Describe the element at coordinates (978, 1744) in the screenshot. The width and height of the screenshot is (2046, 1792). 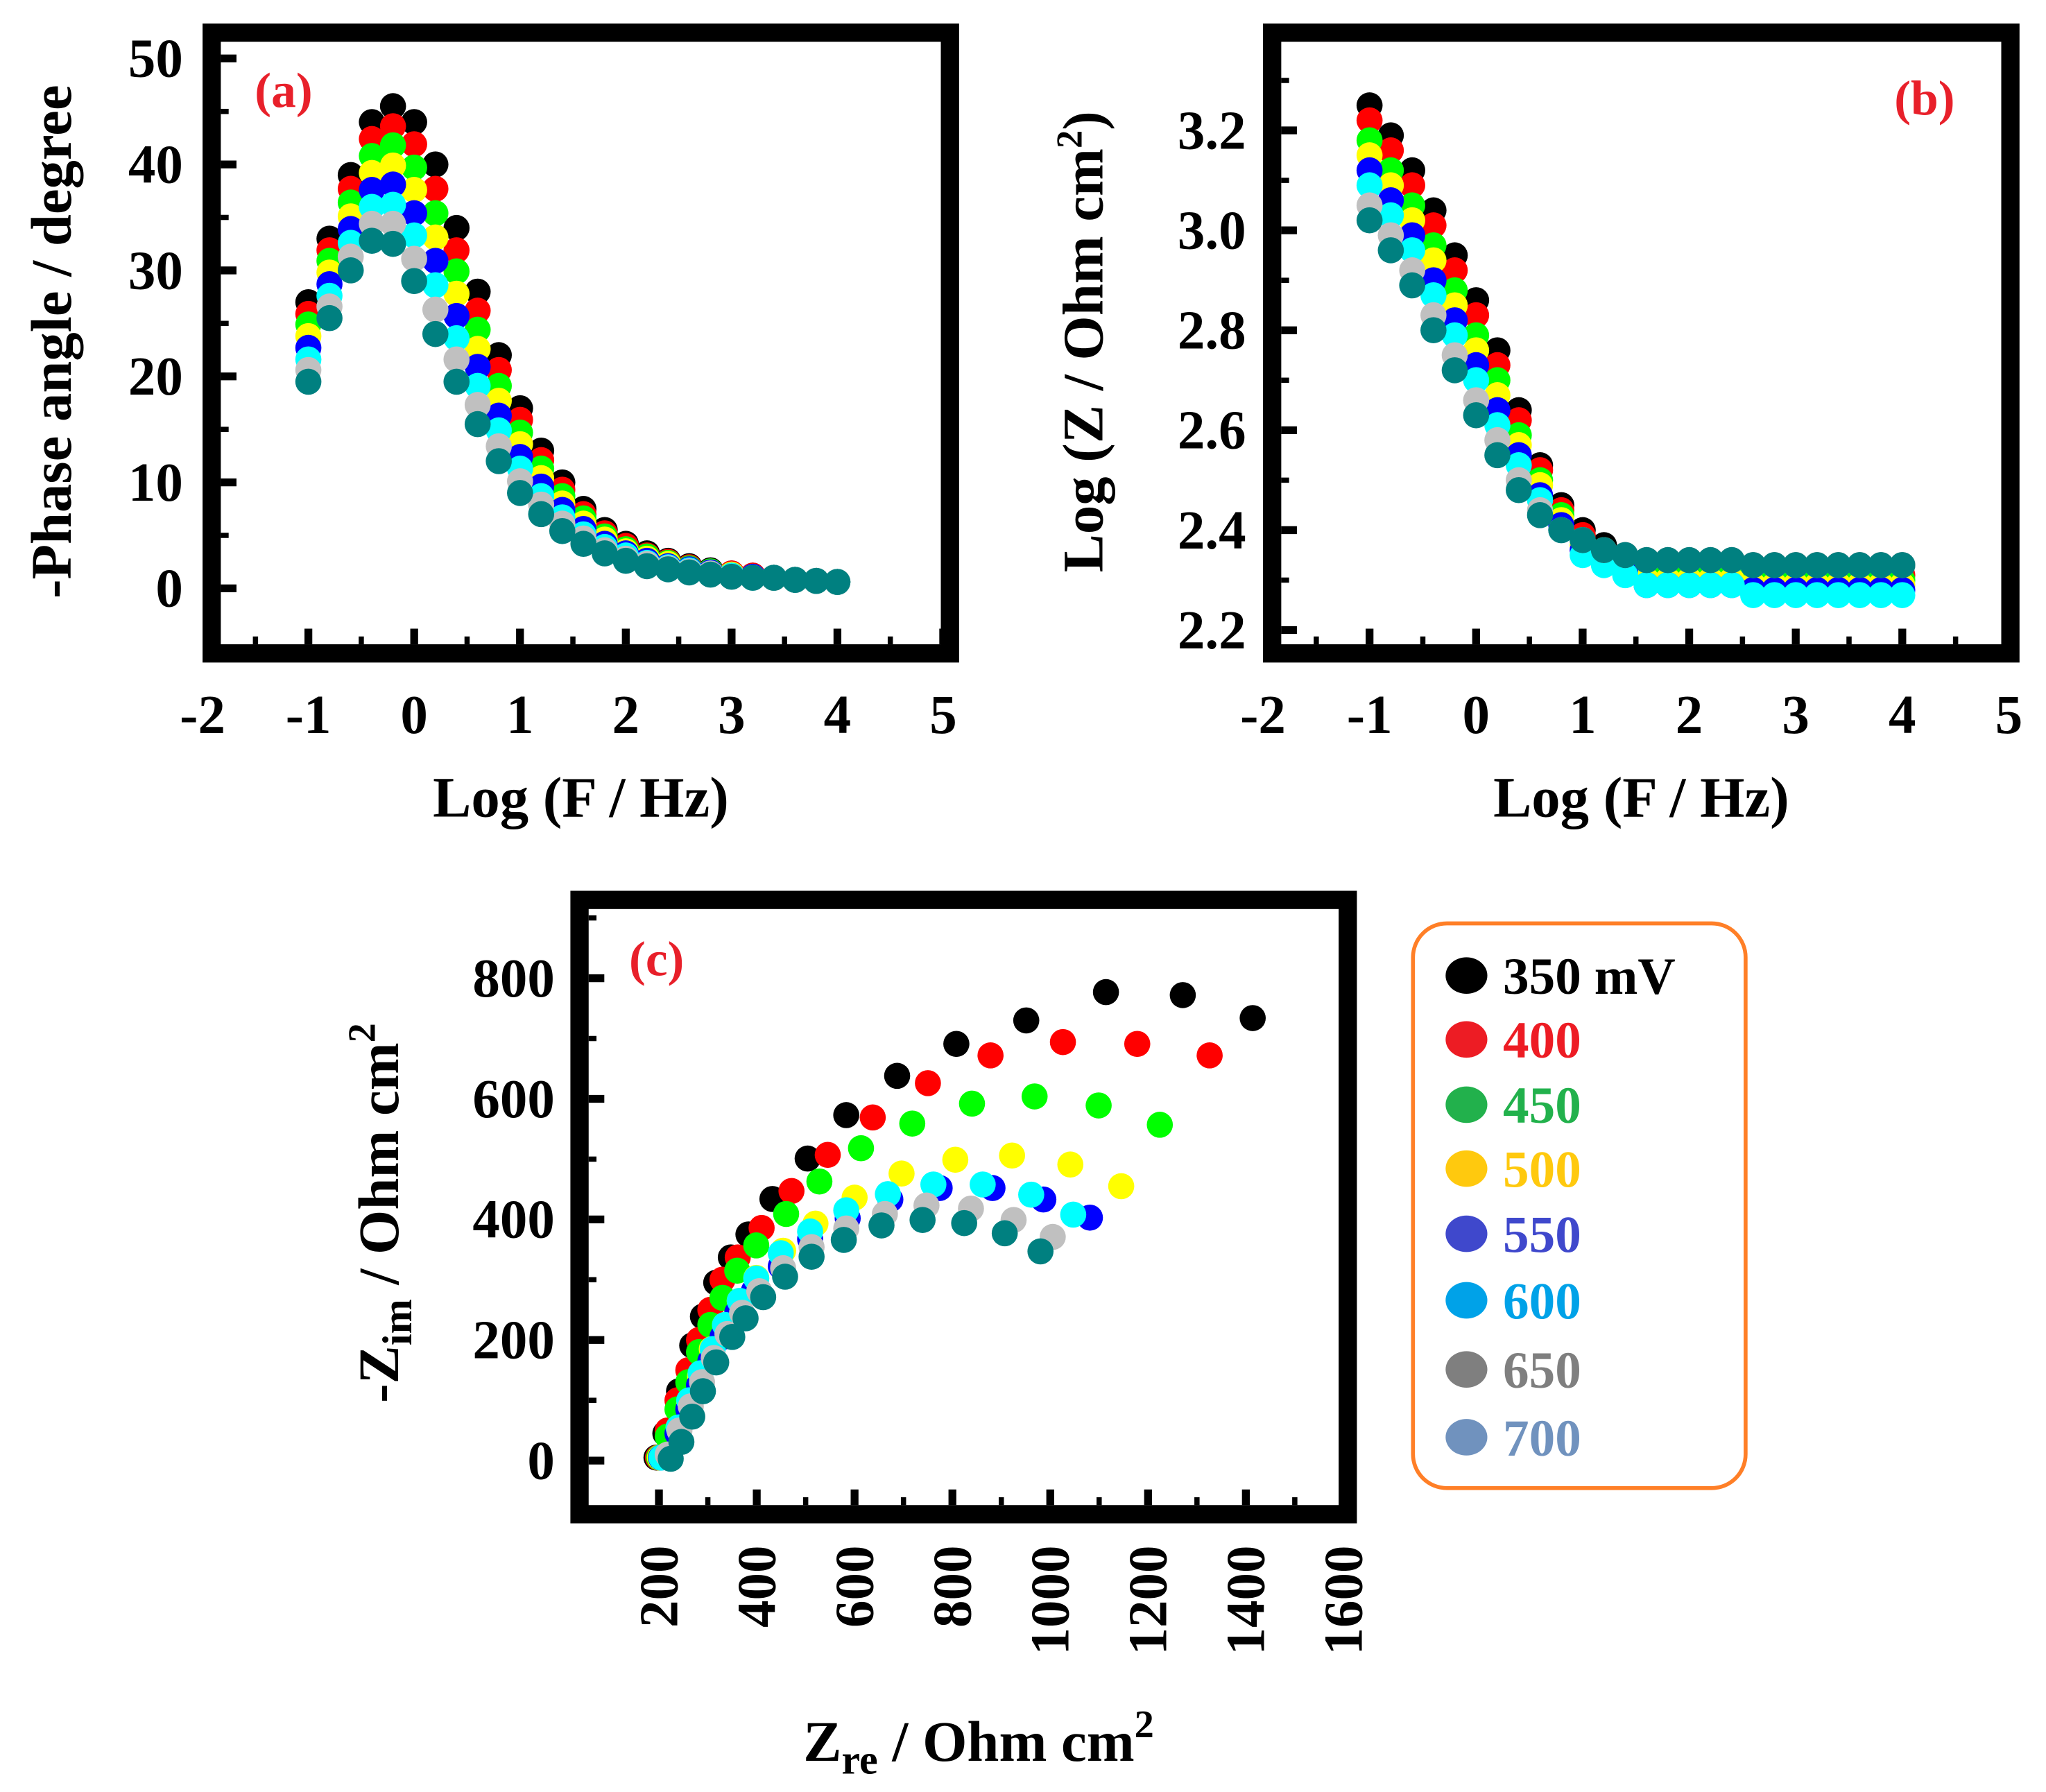
I see `panel-c-x-axis-title: Zre / Ohm cm2` at that location.